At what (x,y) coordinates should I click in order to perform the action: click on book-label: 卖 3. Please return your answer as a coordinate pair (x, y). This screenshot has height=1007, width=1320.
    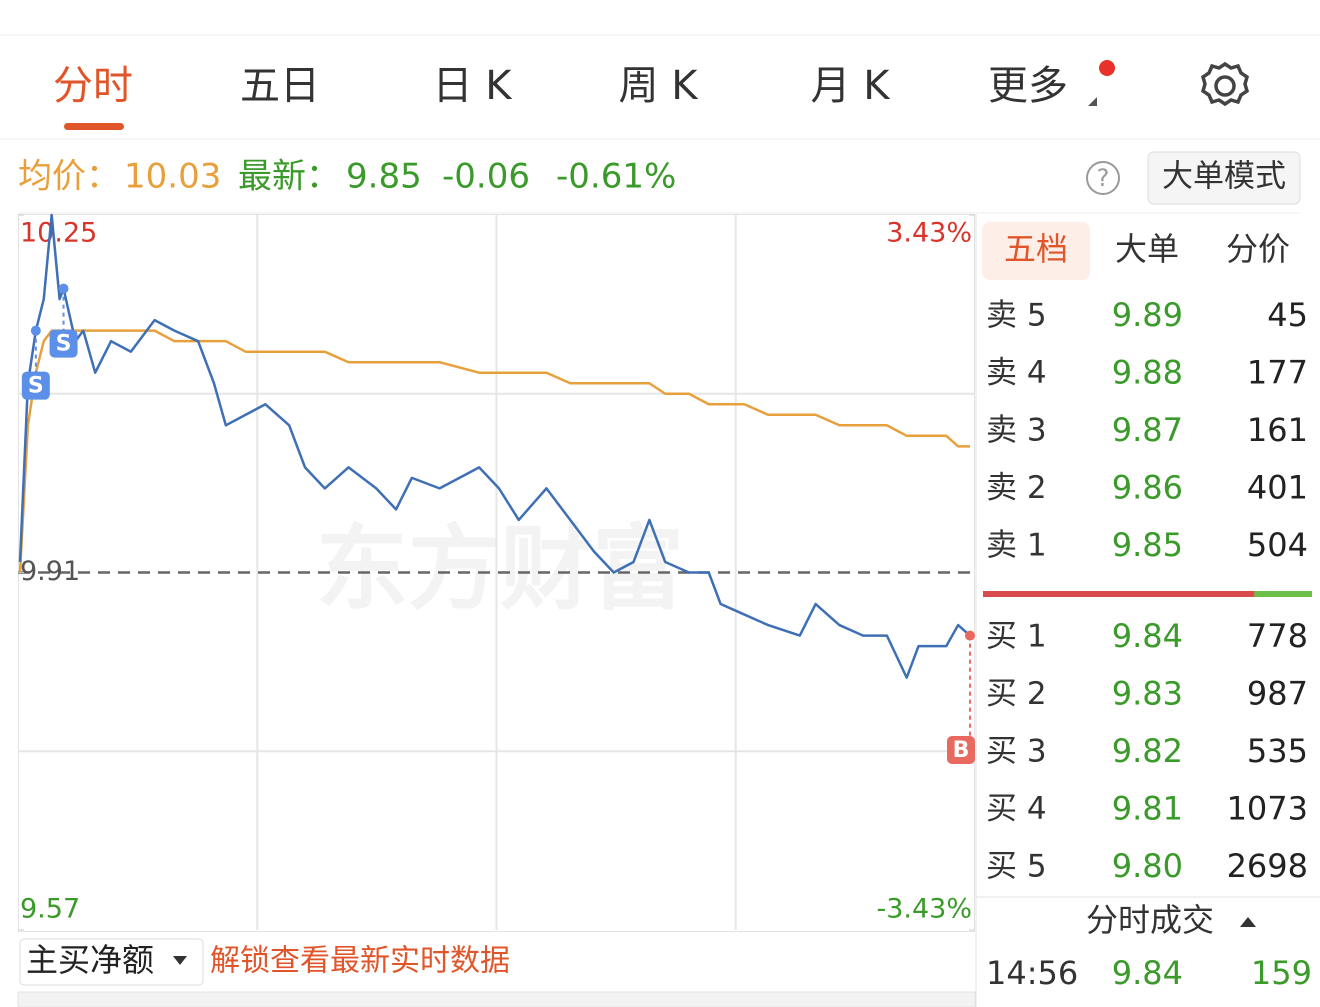
    Looking at the image, I should click on (1016, 431).